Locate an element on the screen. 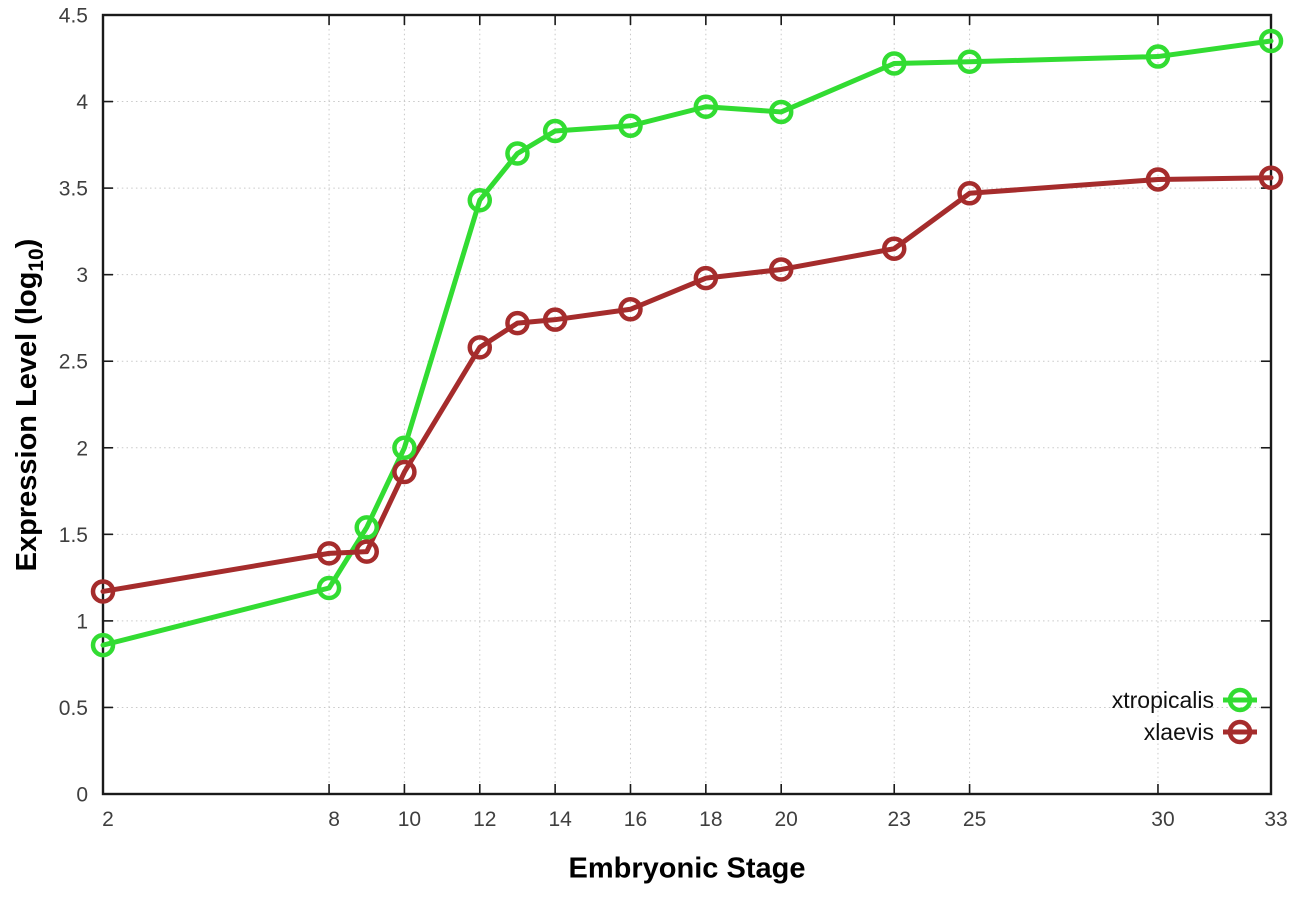 The image size is (1296, 907). legend-label-xlaevis: xlaevis is located at coordinates (1179, 732).